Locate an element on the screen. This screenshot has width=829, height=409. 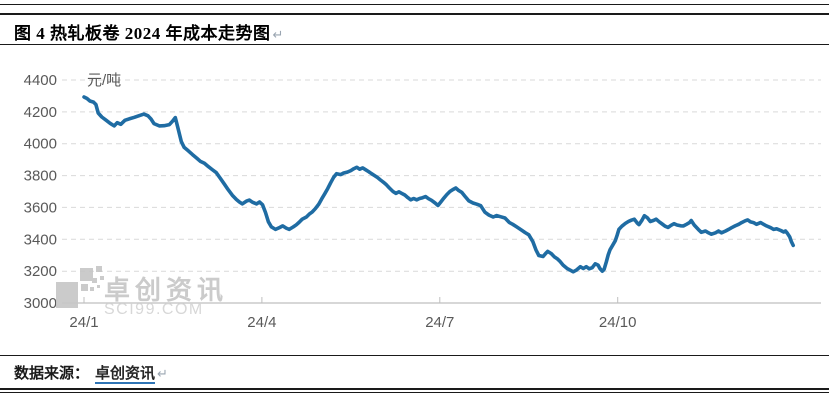
data-source-label: 数据来源： is located at coordinates (52, 374).